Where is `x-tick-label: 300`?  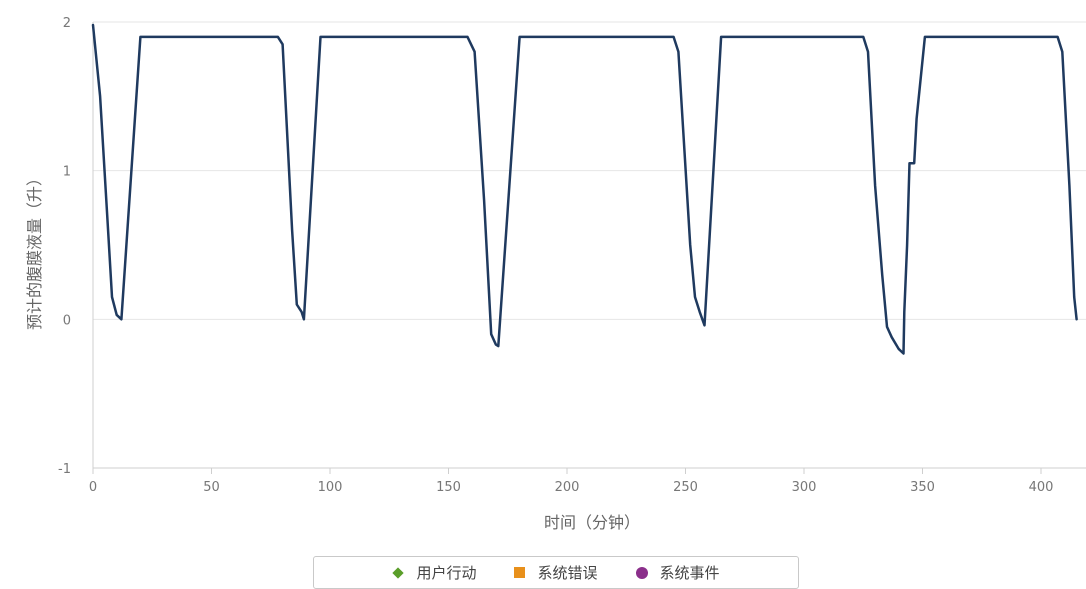
x-tick-label: 300 is located at coordinates (804, 487).